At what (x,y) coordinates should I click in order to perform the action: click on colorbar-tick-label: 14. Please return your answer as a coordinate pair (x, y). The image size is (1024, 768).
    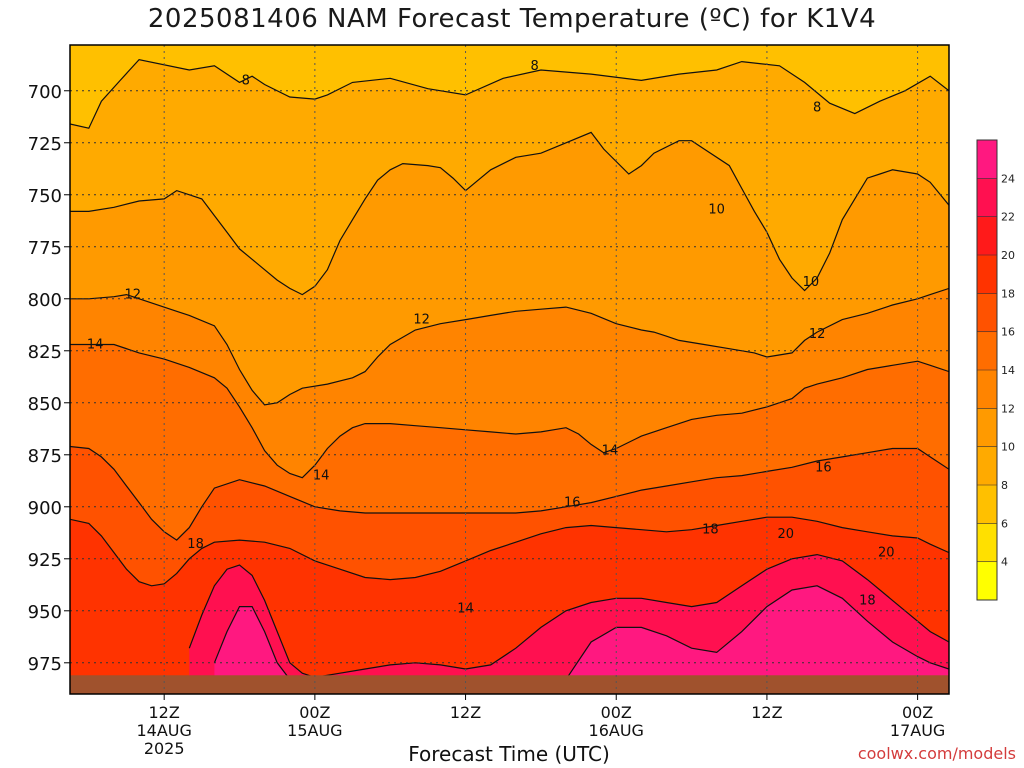
    Looking at the image, I should click on (1008, 370).